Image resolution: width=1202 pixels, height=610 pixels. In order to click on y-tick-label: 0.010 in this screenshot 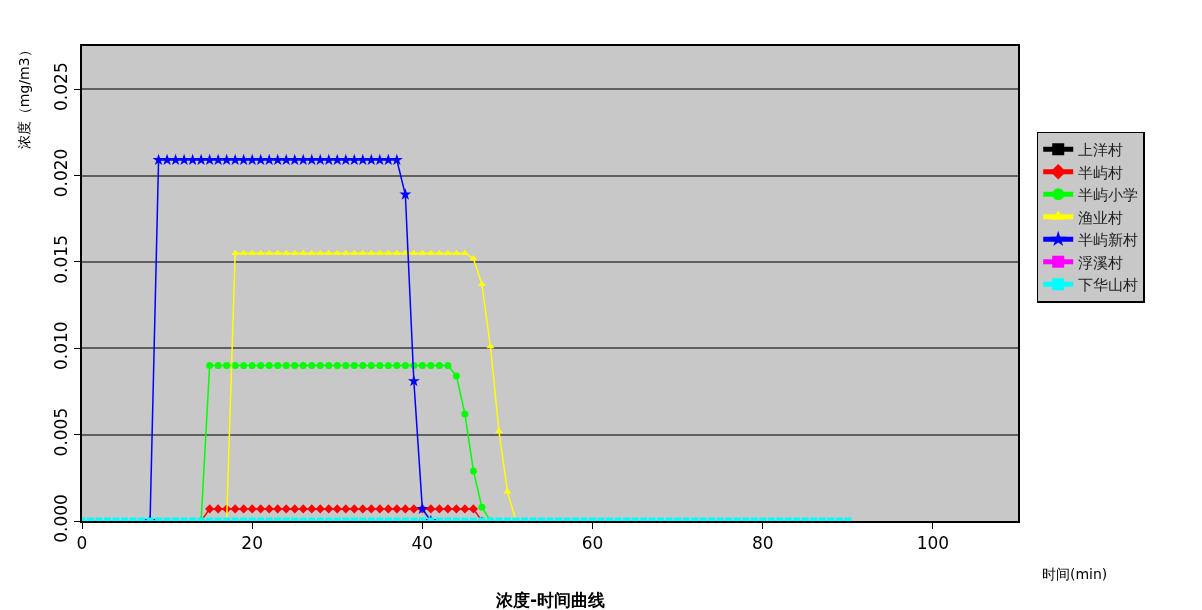, I will do `click(61, 346)`.